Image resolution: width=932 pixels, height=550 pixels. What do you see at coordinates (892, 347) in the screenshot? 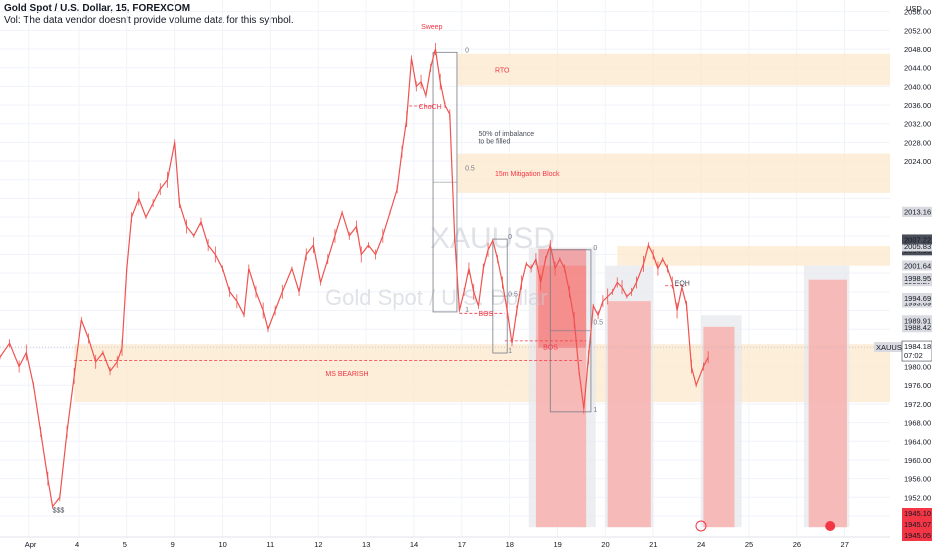
I see `symbol-badge: XAUUSD` at bounding box center [892, 347].